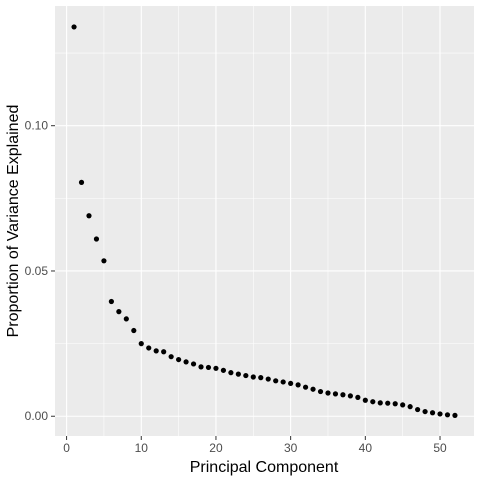 The height and width of the screenshot is (480, 480). I want to click on x-tick-label: 10, so click(142, 448).